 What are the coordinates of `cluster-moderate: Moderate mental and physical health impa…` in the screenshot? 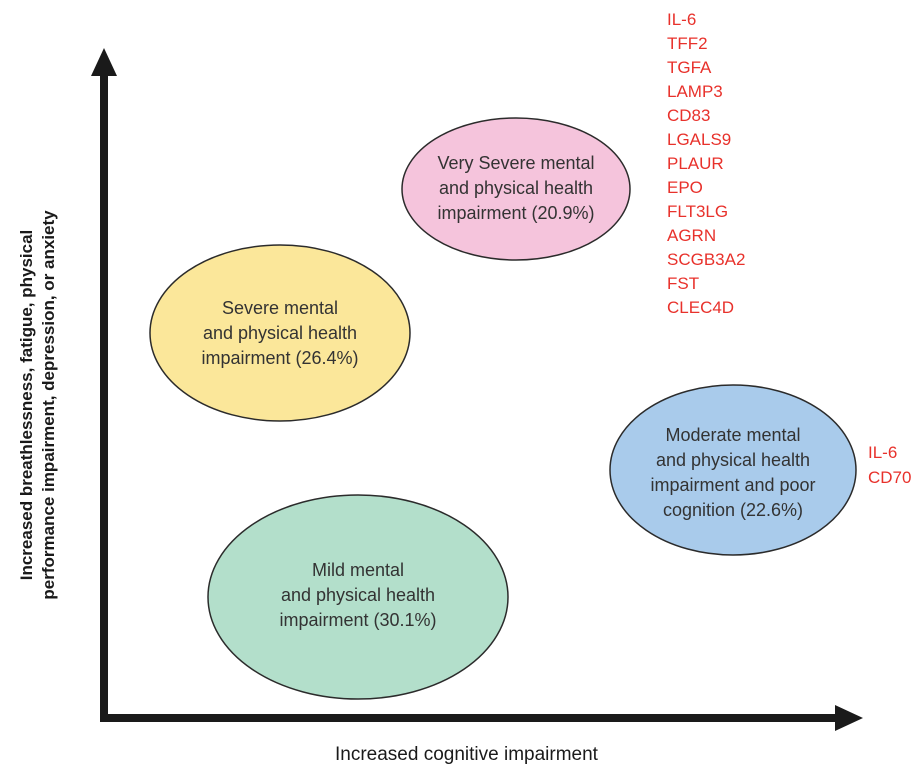 It's located at (733, 470).